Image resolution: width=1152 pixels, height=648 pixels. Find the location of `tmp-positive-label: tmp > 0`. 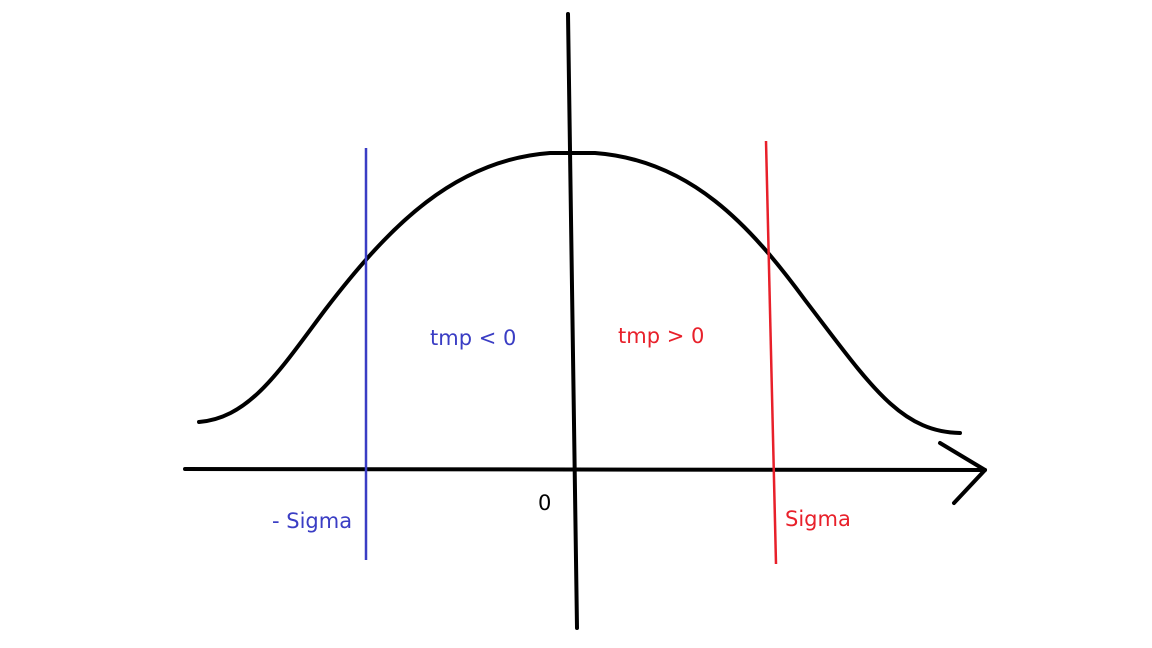

tmp-positive-label: tmp > 0 is located at coordinates (661, 336).